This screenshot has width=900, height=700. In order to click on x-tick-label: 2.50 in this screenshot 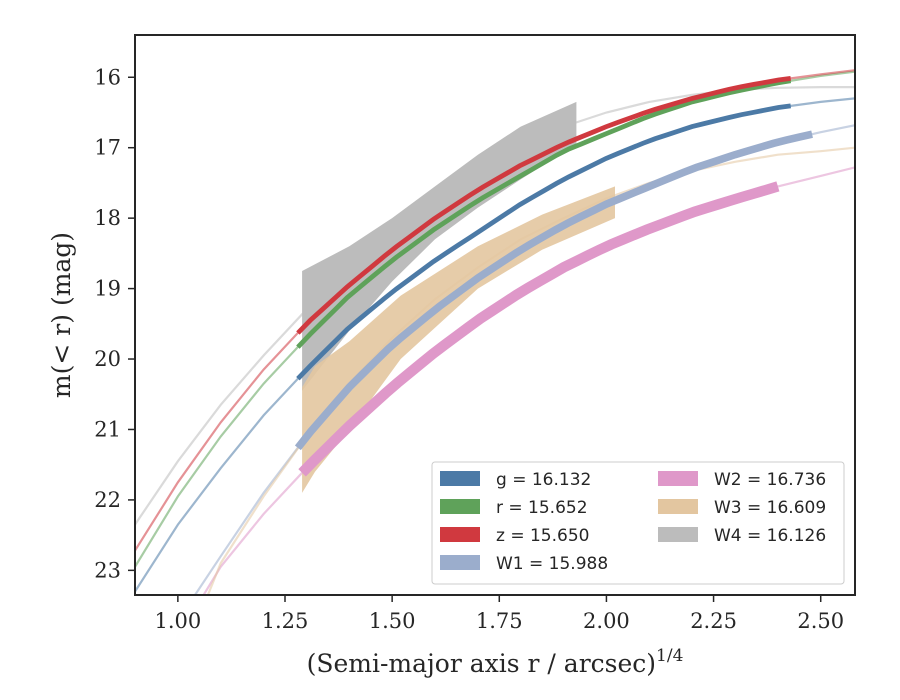, I will do `click(820, 621)`.